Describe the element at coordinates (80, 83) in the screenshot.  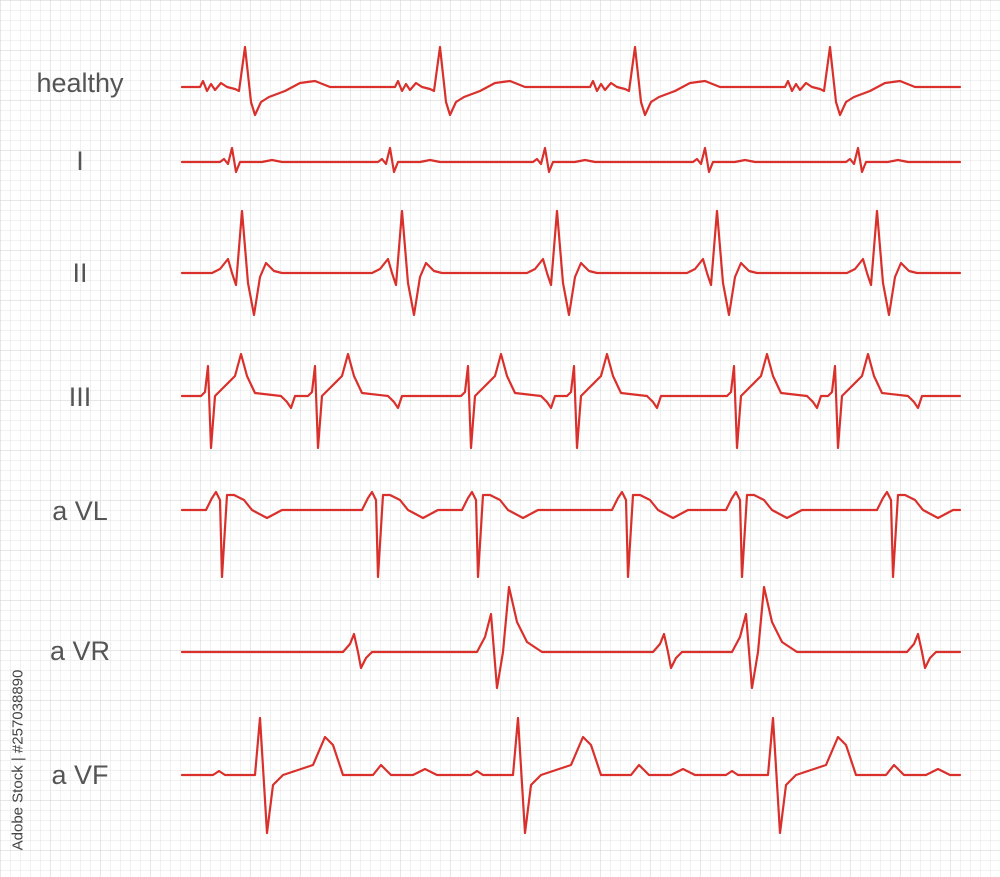
I see `lead-label: healthy` at that location.